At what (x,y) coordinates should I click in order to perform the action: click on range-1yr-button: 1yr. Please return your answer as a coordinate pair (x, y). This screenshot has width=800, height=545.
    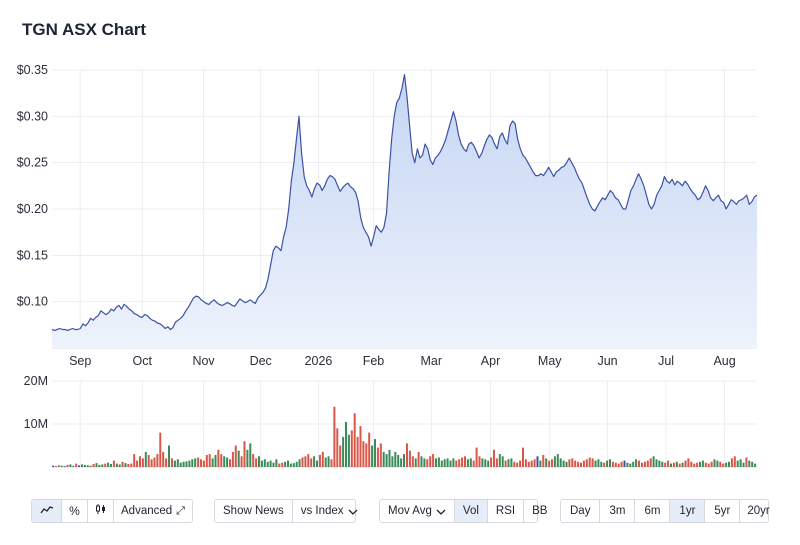
    Looking at the image, I should click on (688, 511).